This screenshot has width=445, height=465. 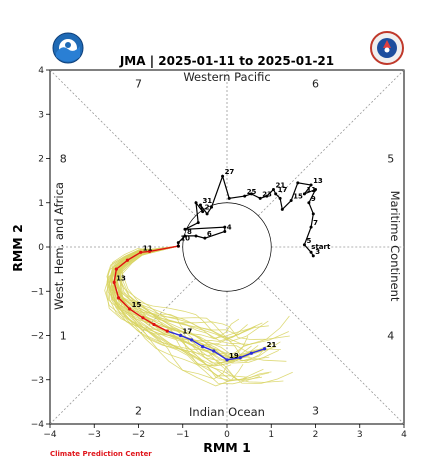 What do you see at coordinates (121, 278) in the screenshot?
I see `forecast-day-label: 13` at bounding box center [121, 278].